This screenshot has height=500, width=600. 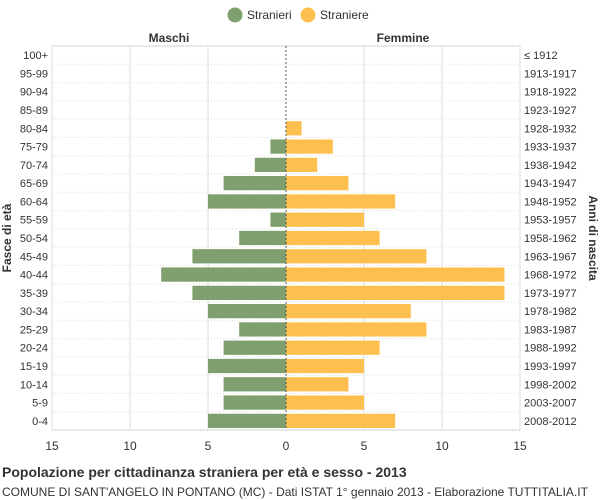 What do you see at coordinates (550, 422) in the screenshot?
I see `birth-year-label: 2008-2012` at bounding box center [550, 422].